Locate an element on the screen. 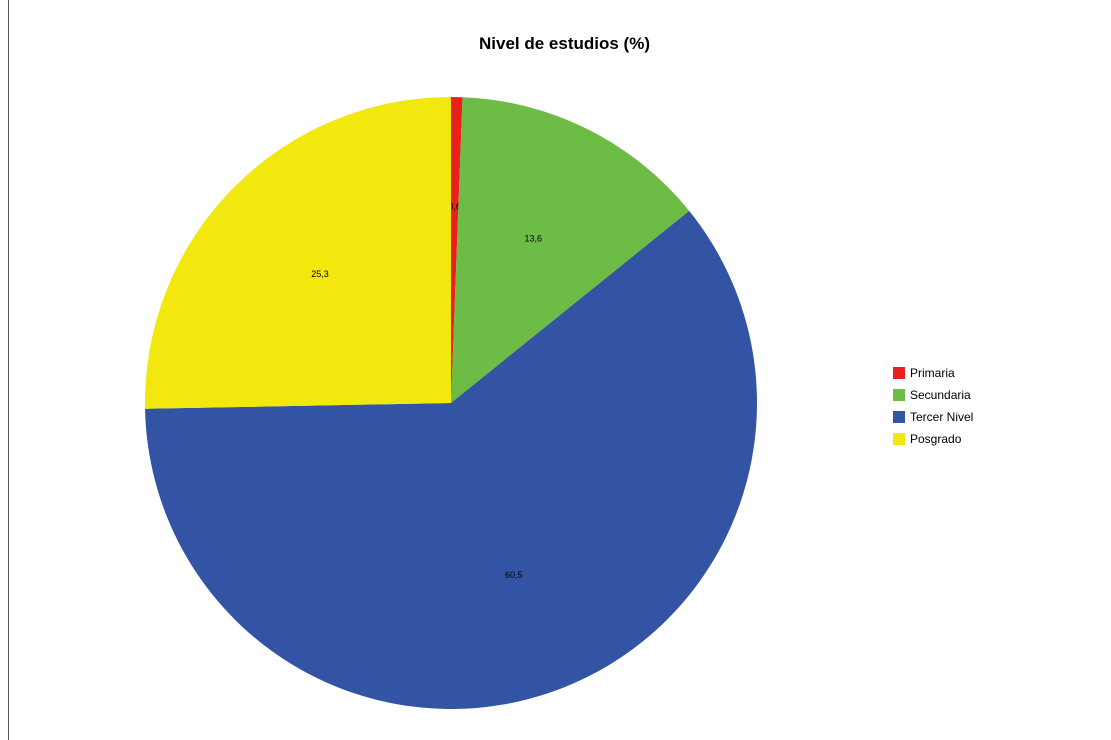  legend-label: Primaria is located at coordinates (932, 373).